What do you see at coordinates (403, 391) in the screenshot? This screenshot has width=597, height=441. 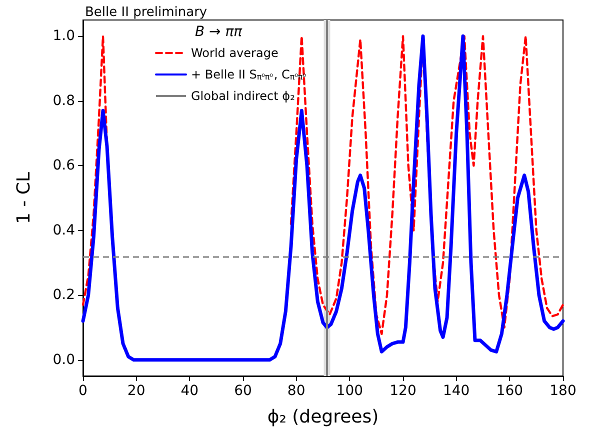 I see `x-tick-label: 120` at bounding box center [403, 391].